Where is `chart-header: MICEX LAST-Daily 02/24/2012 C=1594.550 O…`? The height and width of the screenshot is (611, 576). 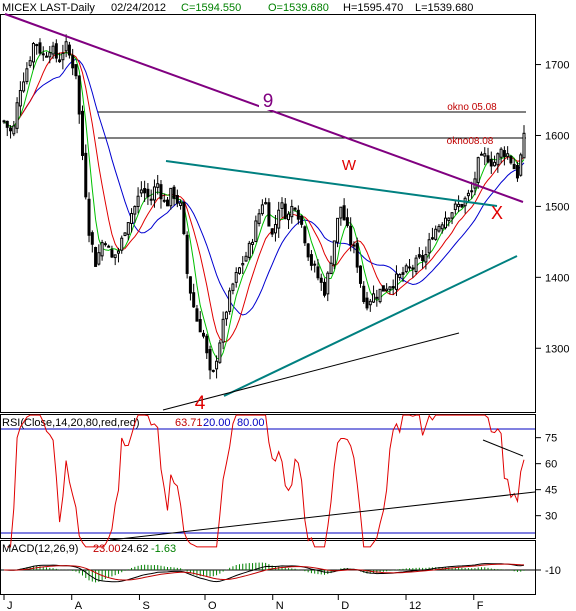 chart-header: MICEX LAST-Daily 02/24/2012 C=1594.550 O… is located at coordinates (237, 8).